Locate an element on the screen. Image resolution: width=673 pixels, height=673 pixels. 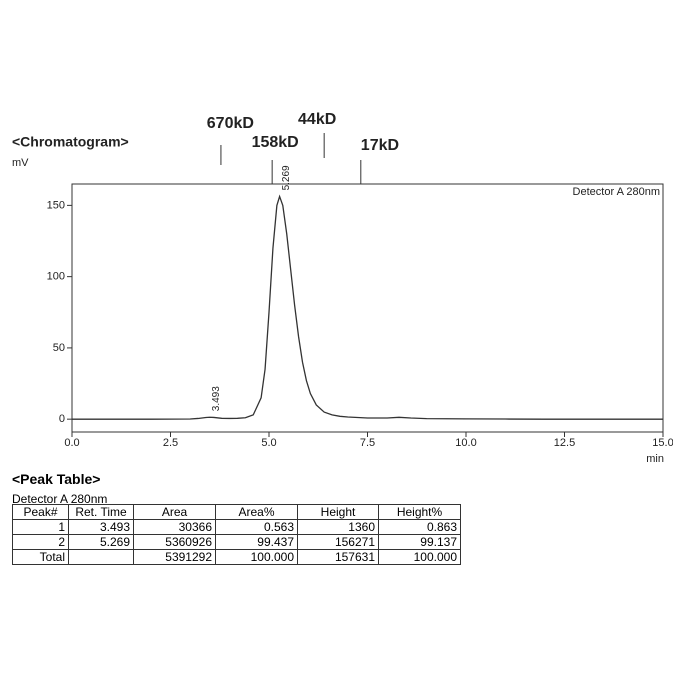
table-cell: 2 is located at coordinates (40, 542).